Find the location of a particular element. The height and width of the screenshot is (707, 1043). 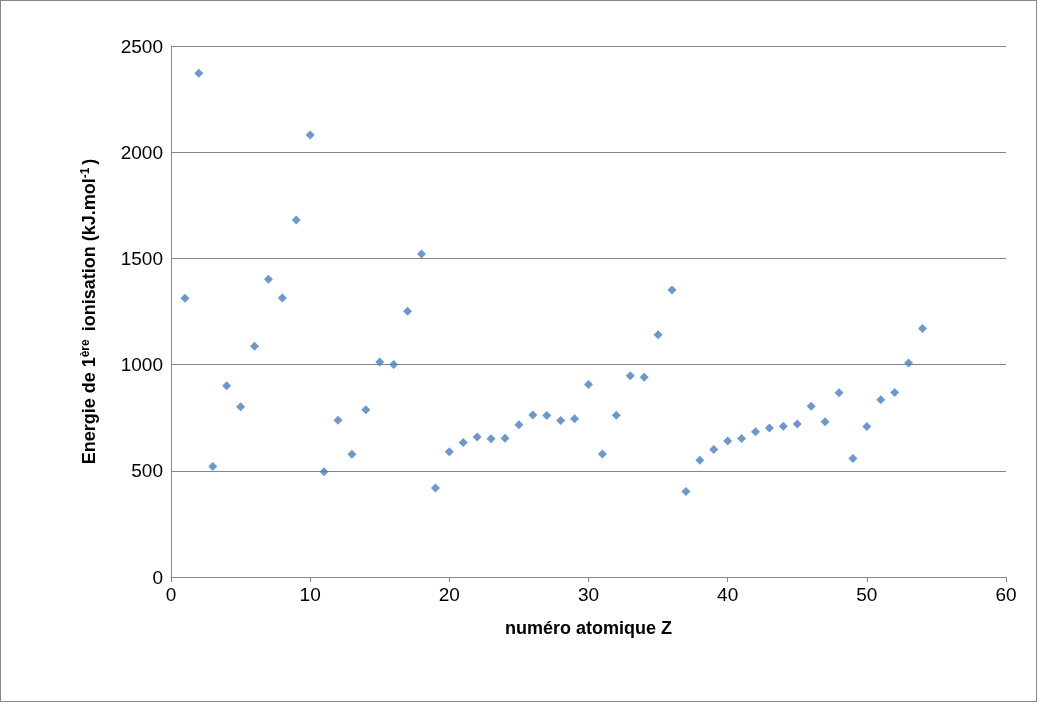

y-tick-label: 0 is located at coordinates (157, 577).